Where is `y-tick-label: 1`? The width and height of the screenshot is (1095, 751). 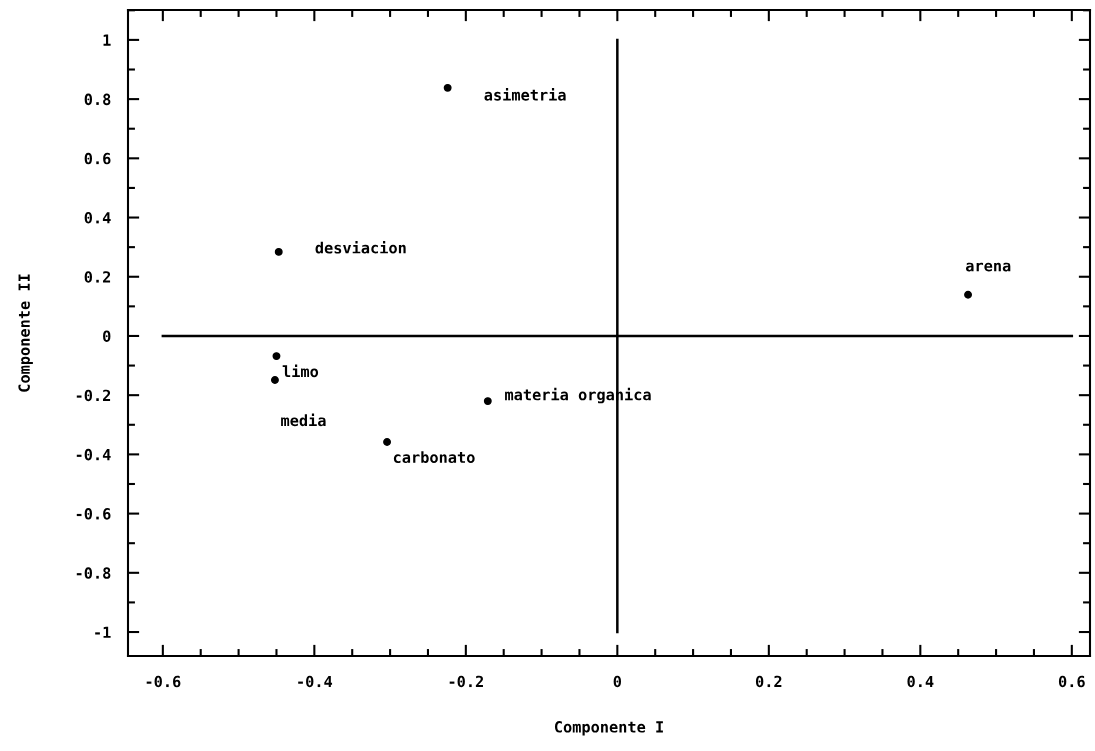
y-tick-label: 1 is located at coordinates (107, 40).